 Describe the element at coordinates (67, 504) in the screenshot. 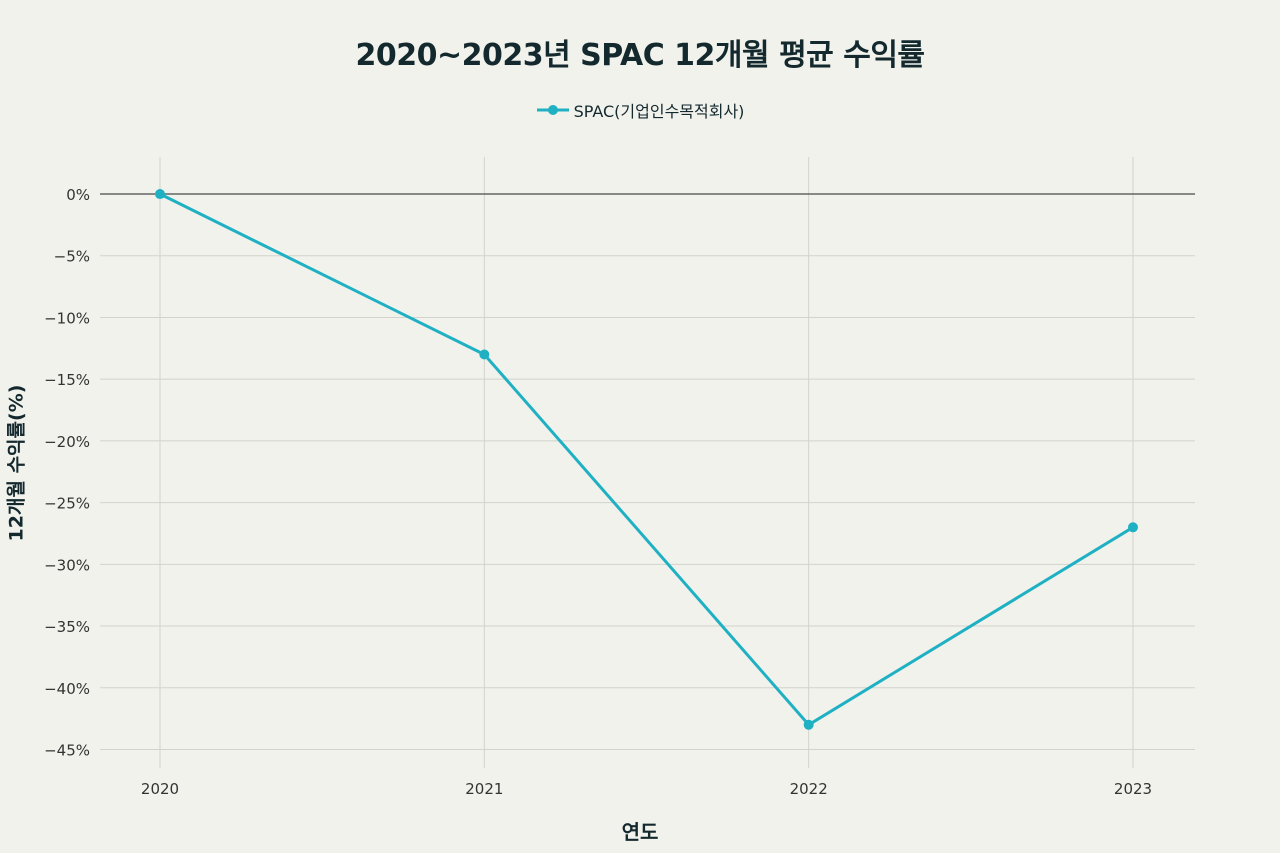

I see `y-tick-label: −25%` at that location.